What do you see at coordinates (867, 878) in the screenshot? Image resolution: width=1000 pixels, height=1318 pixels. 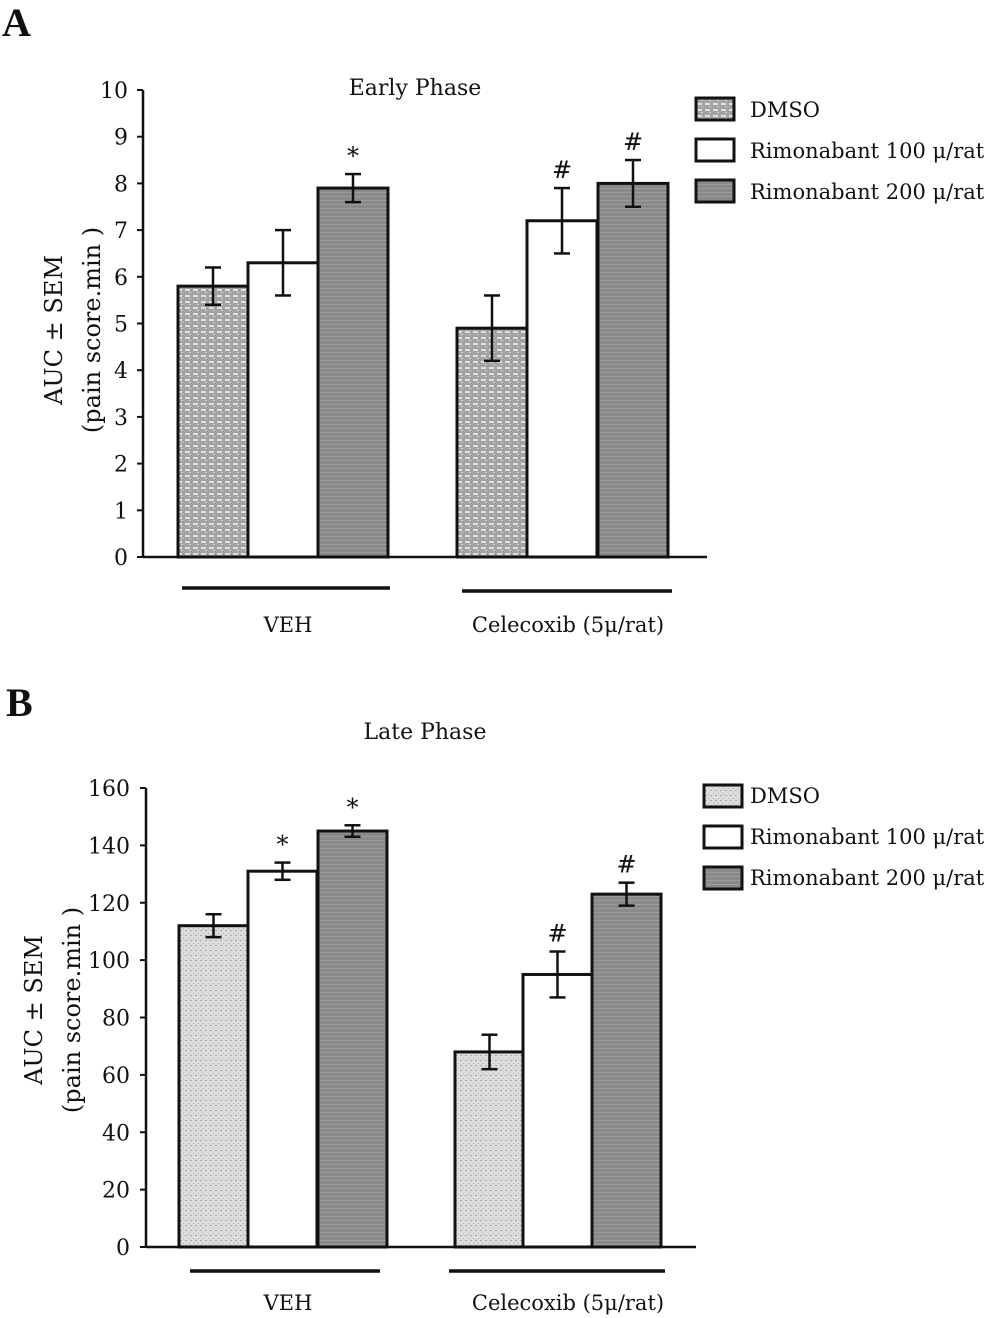 I see `legend-b-label-r200: Rimonabant 200 μ/rat` at bounding box center [867, 878].